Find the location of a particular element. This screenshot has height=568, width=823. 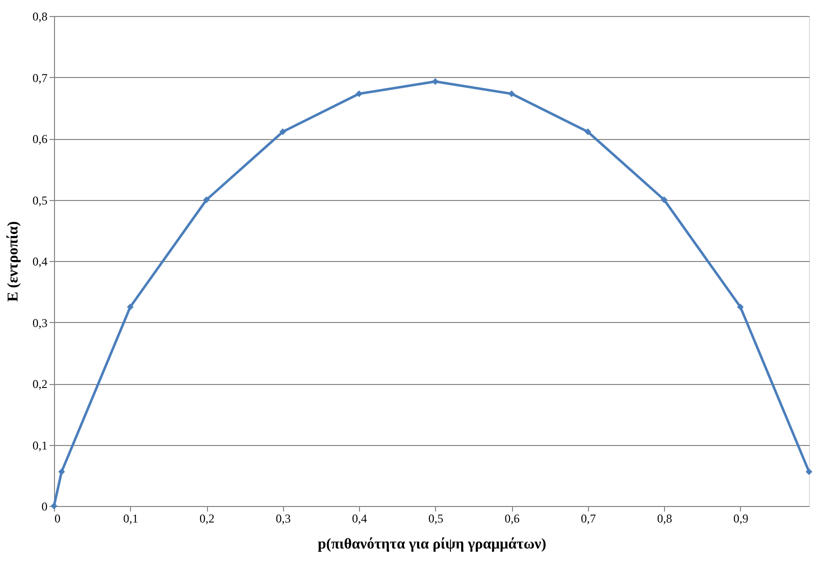

x-tick-label: 0,7 is located at coordinates (588, 519).